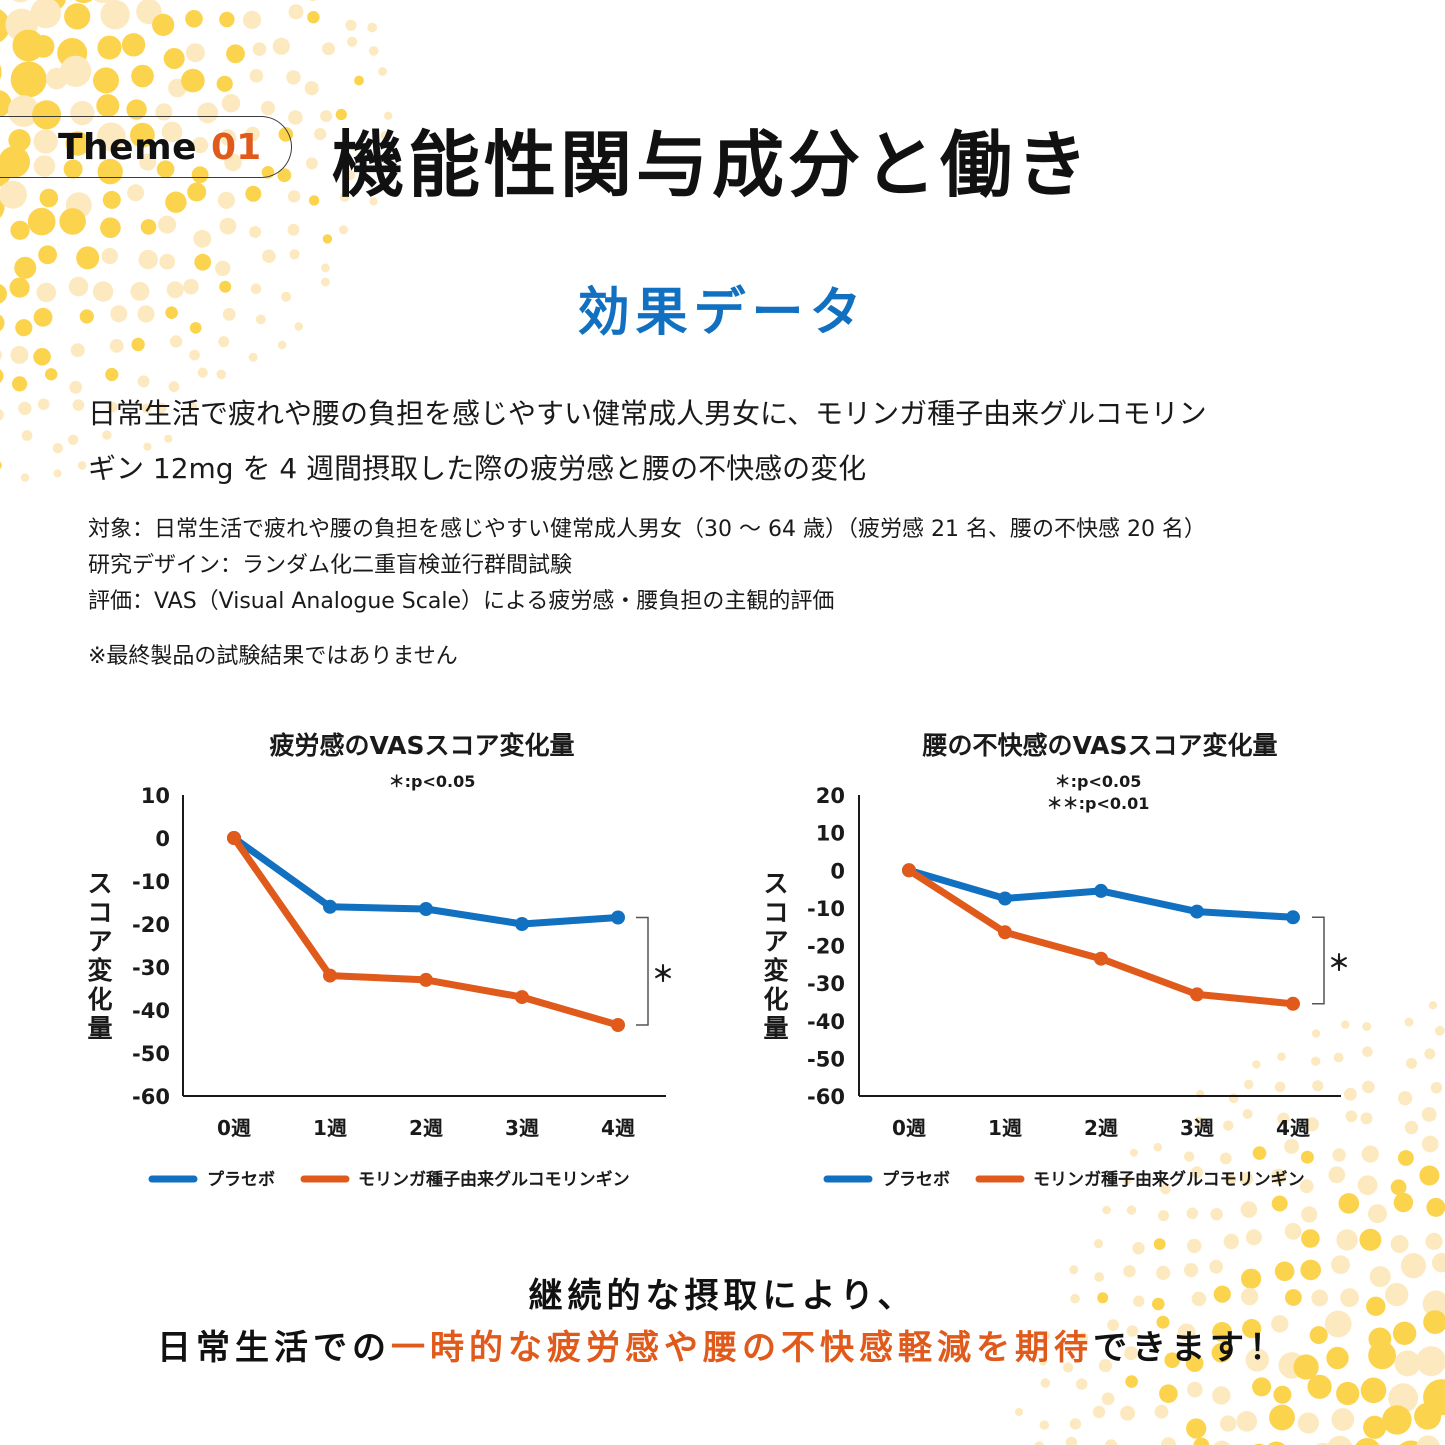 The height and width of the screenshot is (1445, 1445). Describe the element at coordinates (151, 1097) in the screenshot. I see `y-tick-label: -60` at that location.